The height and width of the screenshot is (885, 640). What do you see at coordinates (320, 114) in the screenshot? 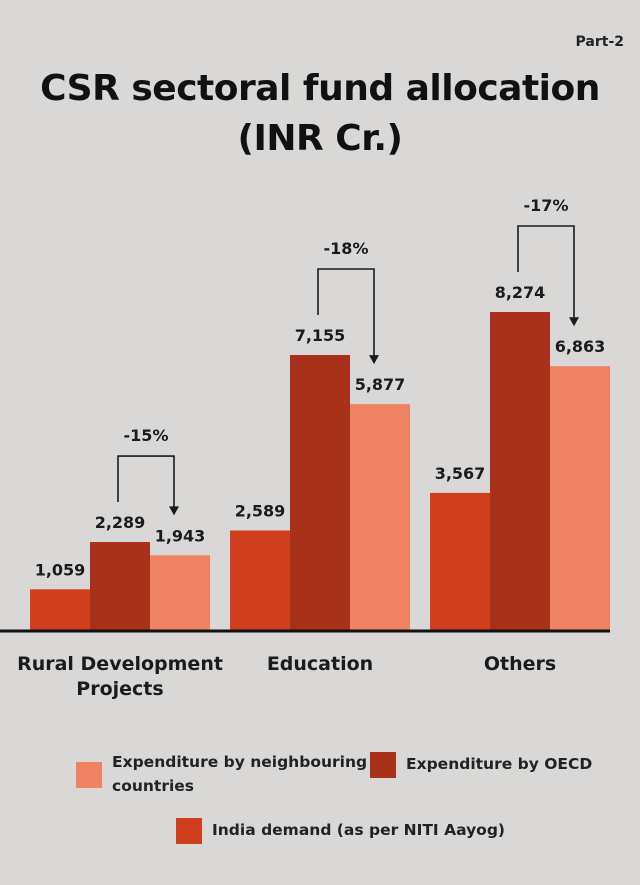
I see `chart-title: CSR sectoral fund allocation (INR Cr.)` at bounding box center [320, 114].